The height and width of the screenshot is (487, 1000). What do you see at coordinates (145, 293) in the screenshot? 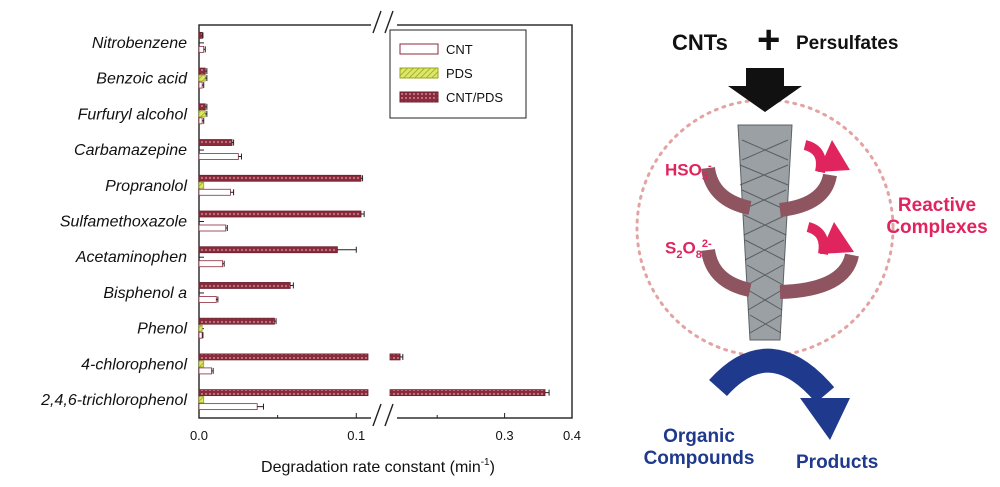
I see `category-label: Bisphenol a` at bounding box center [145, 293].